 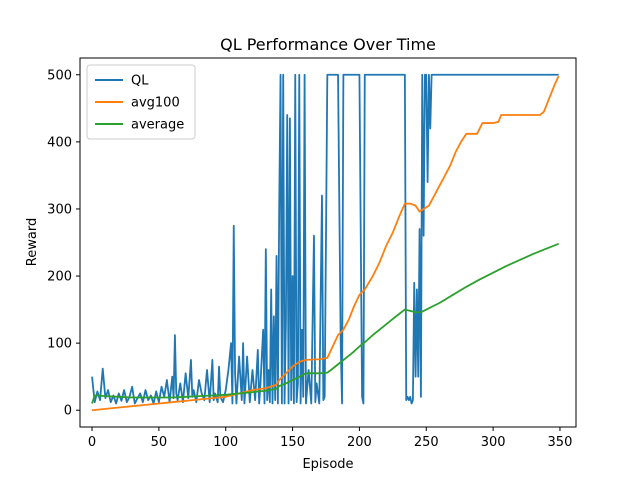 I want to click on x-tick-label: 50, so click(x=159, y=442).